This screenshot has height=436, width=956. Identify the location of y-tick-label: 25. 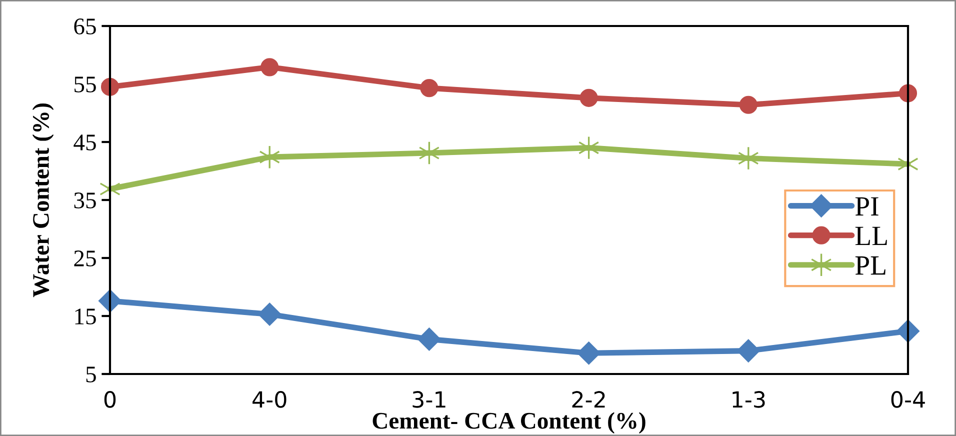
(85, 258).